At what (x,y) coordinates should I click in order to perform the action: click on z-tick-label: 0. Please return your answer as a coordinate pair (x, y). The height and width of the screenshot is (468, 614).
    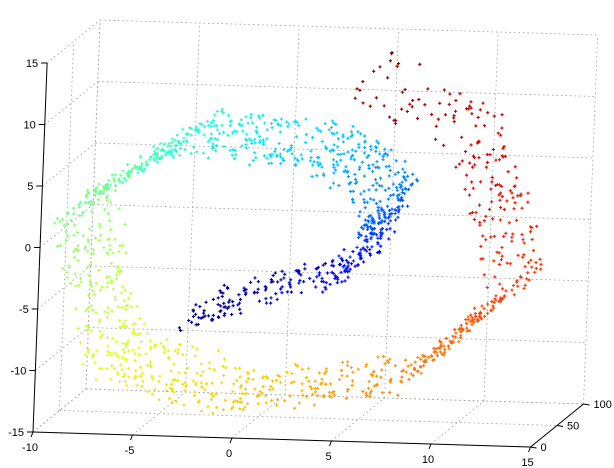
    Looking at the image, I should click on (28, 249).